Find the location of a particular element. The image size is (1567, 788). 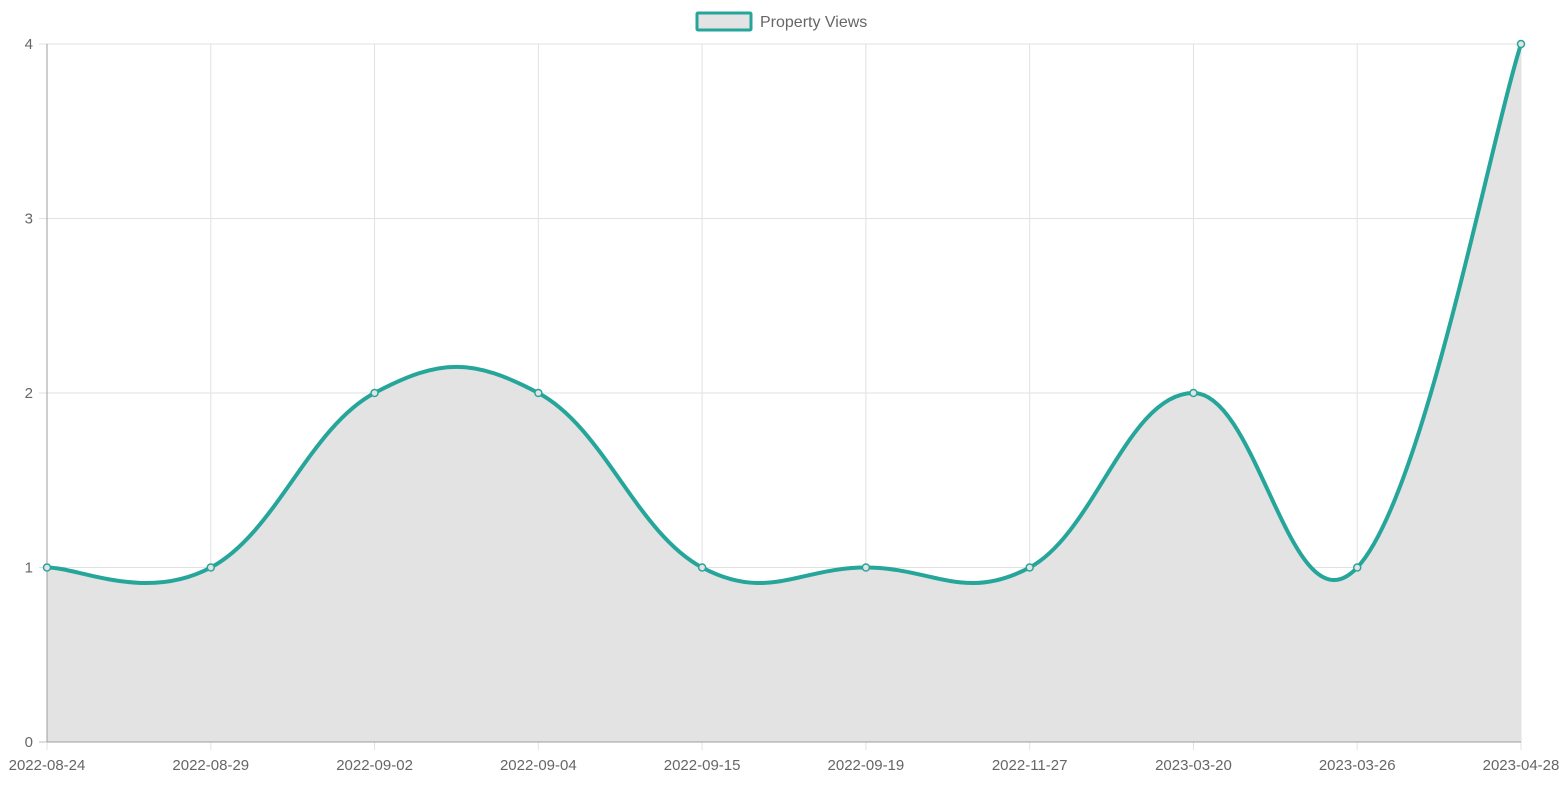

x-tick-label: 2022-09-15 is located at coordinates (702, 765).